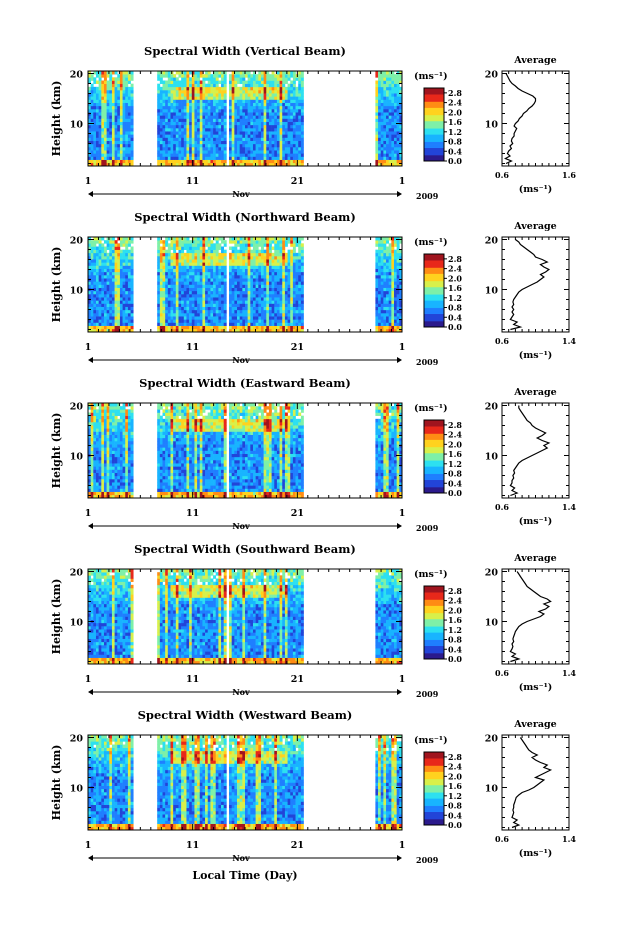  Describe the element at coordinates (192, 181) in the screenshot. I see `x-tick-label: 11` at that location.